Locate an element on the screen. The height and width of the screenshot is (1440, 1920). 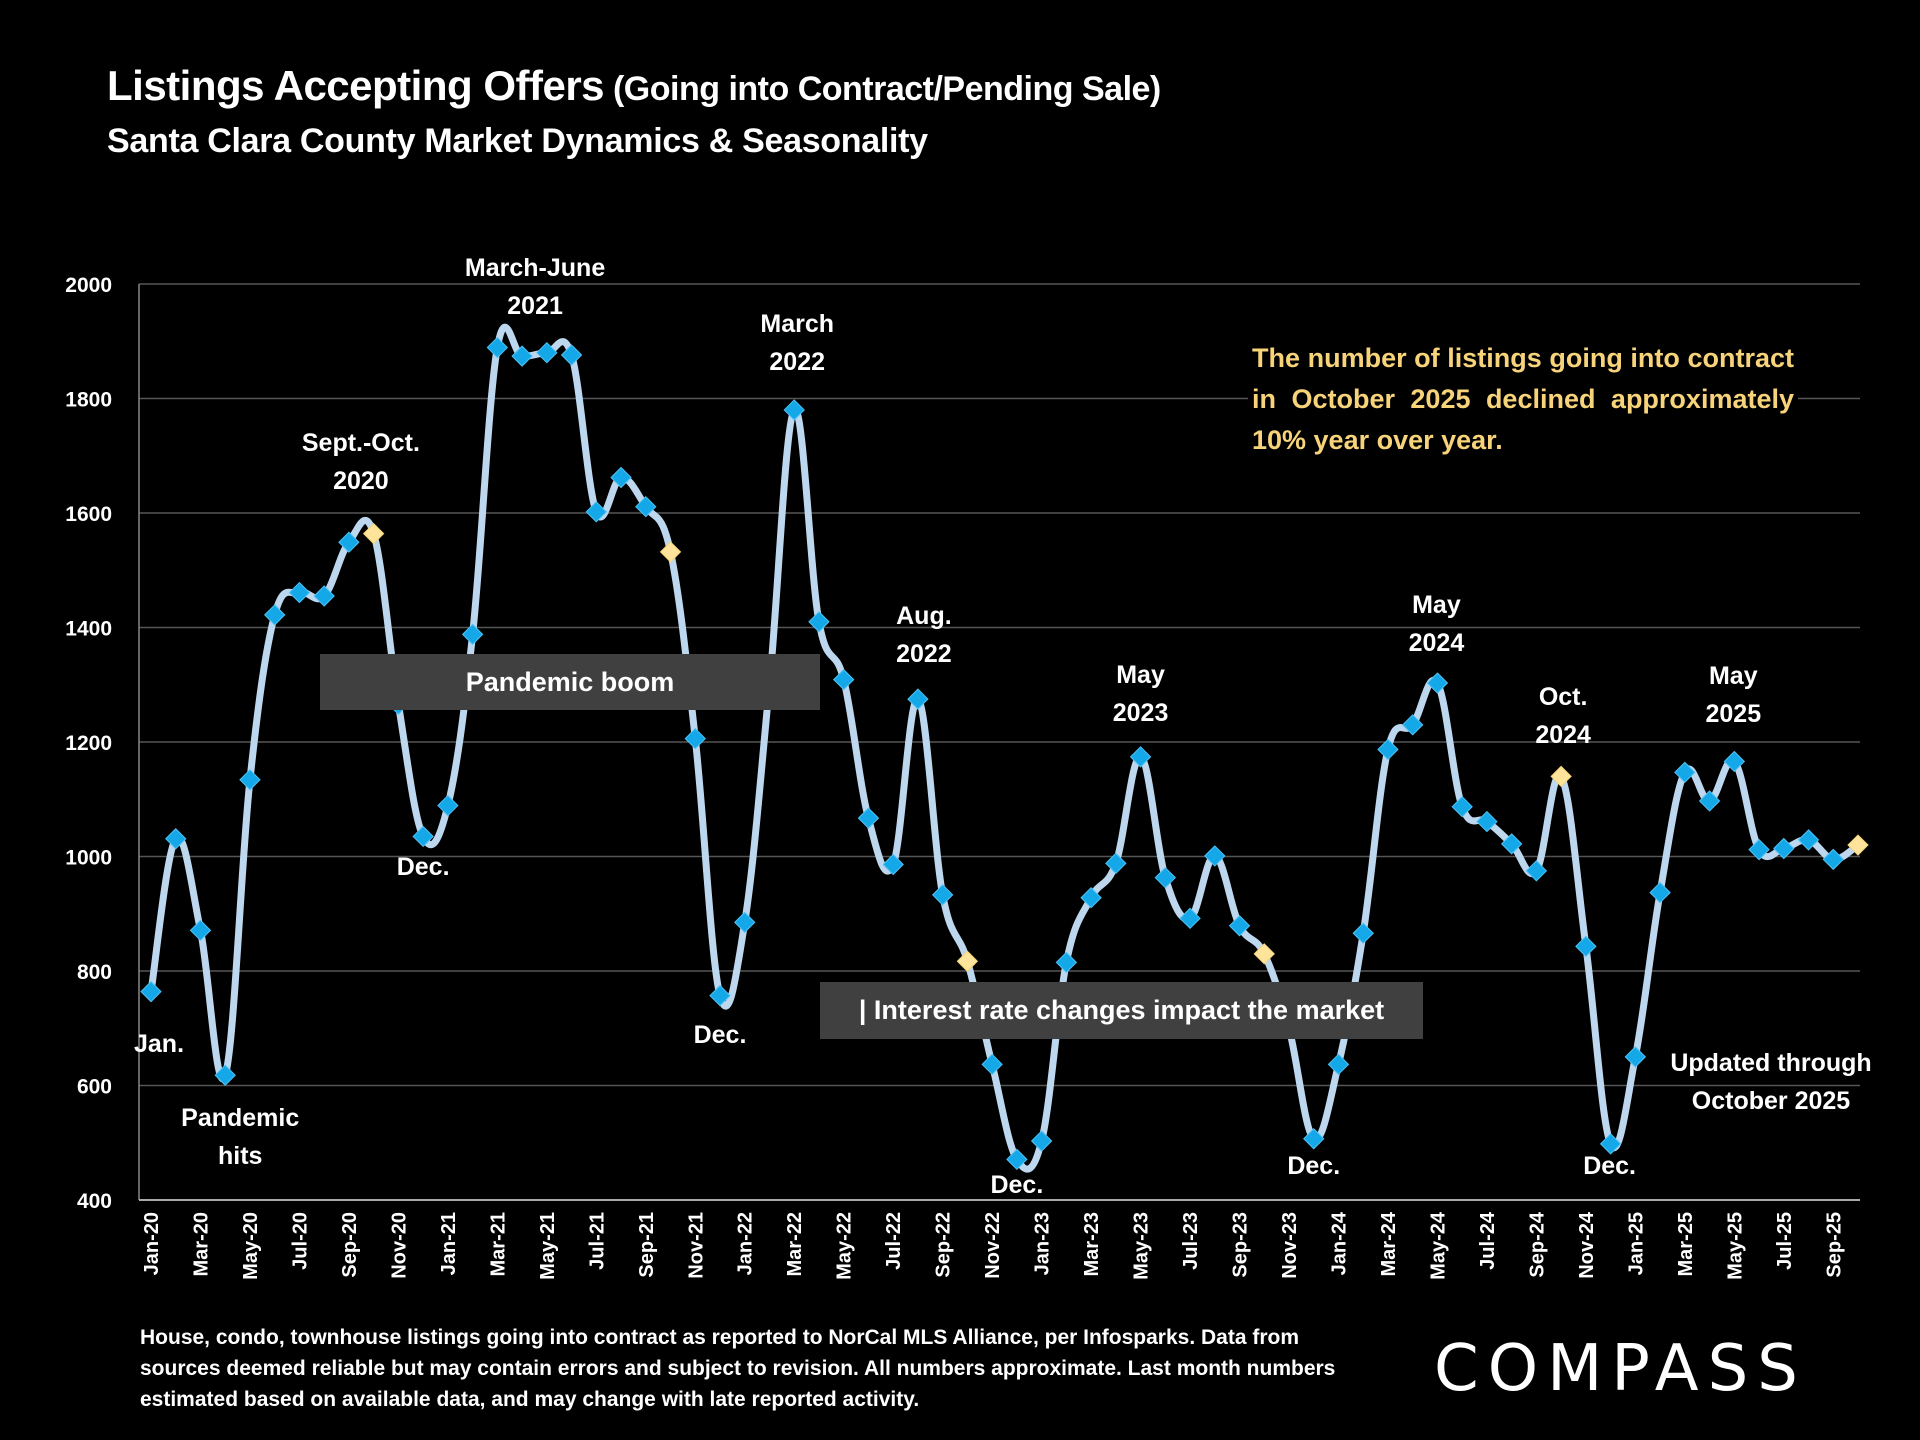
x-tick-label: Jan-24 is located at coordinates (1339, 1243).